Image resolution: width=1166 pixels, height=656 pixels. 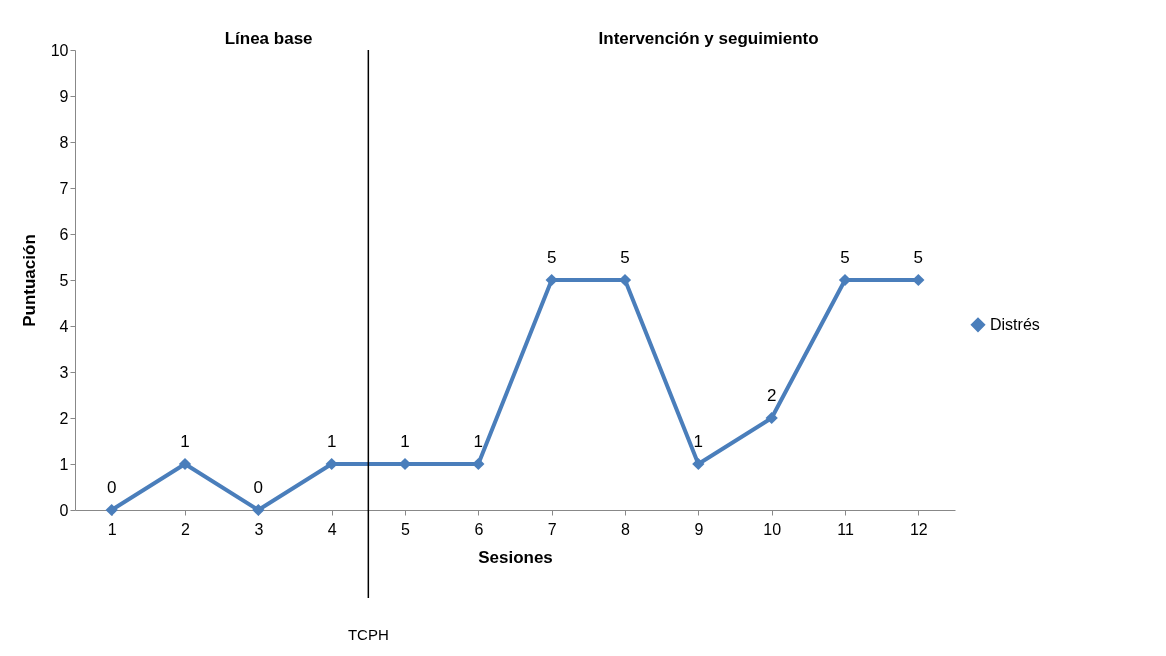 I want to click on y-tick-label: 2, so click(x=64, y=418).